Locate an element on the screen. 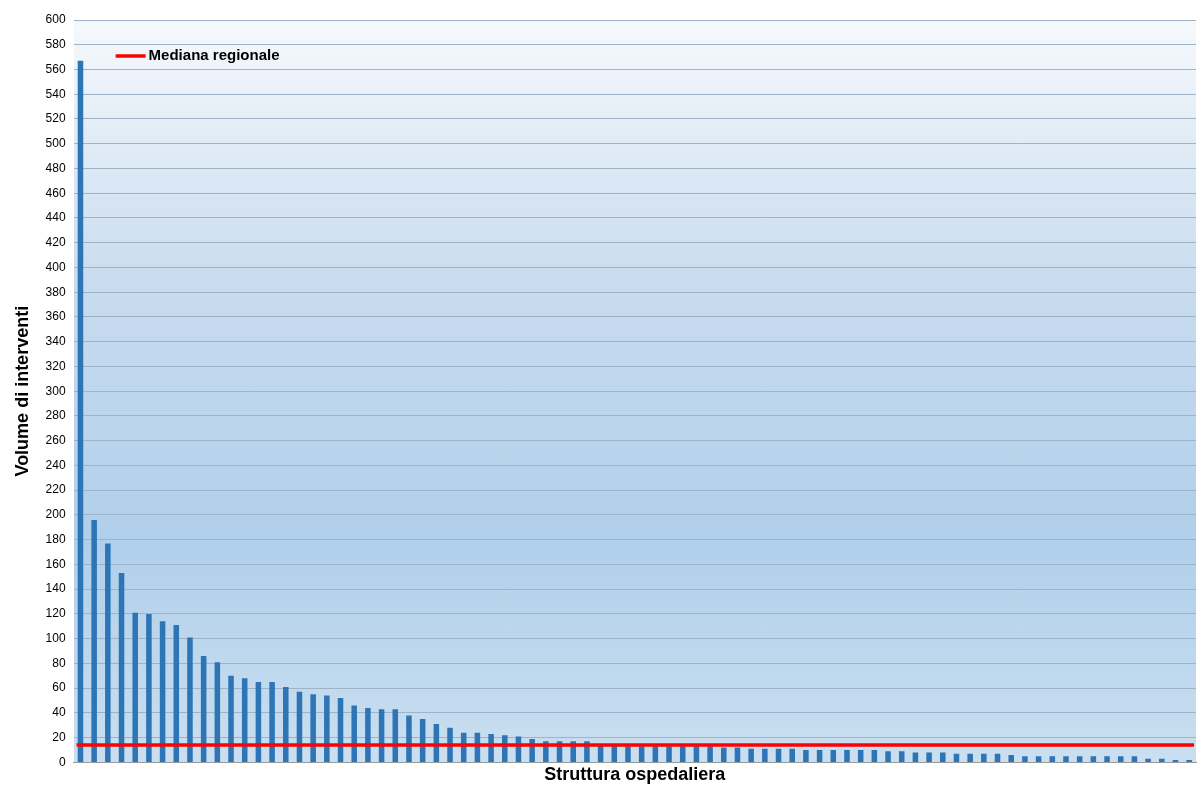 This screenshot has width=1204, height=792. y-tick-label: 240 is located at coordinates (55, 464).